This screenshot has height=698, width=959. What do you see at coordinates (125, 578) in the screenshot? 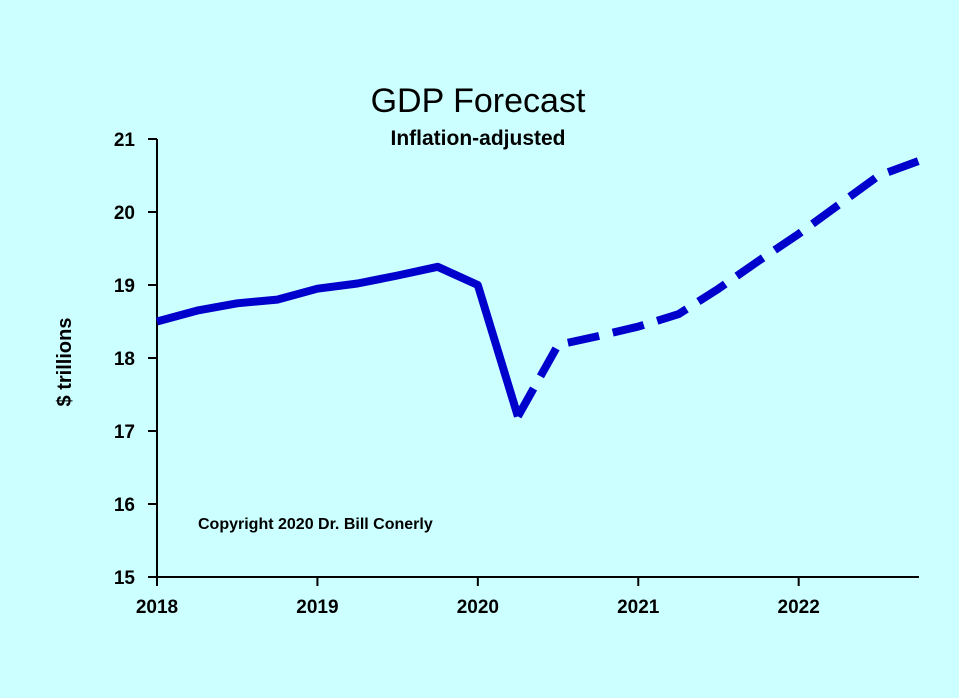
I see `y-tick-label: 15` at bounding box center [125, 578].